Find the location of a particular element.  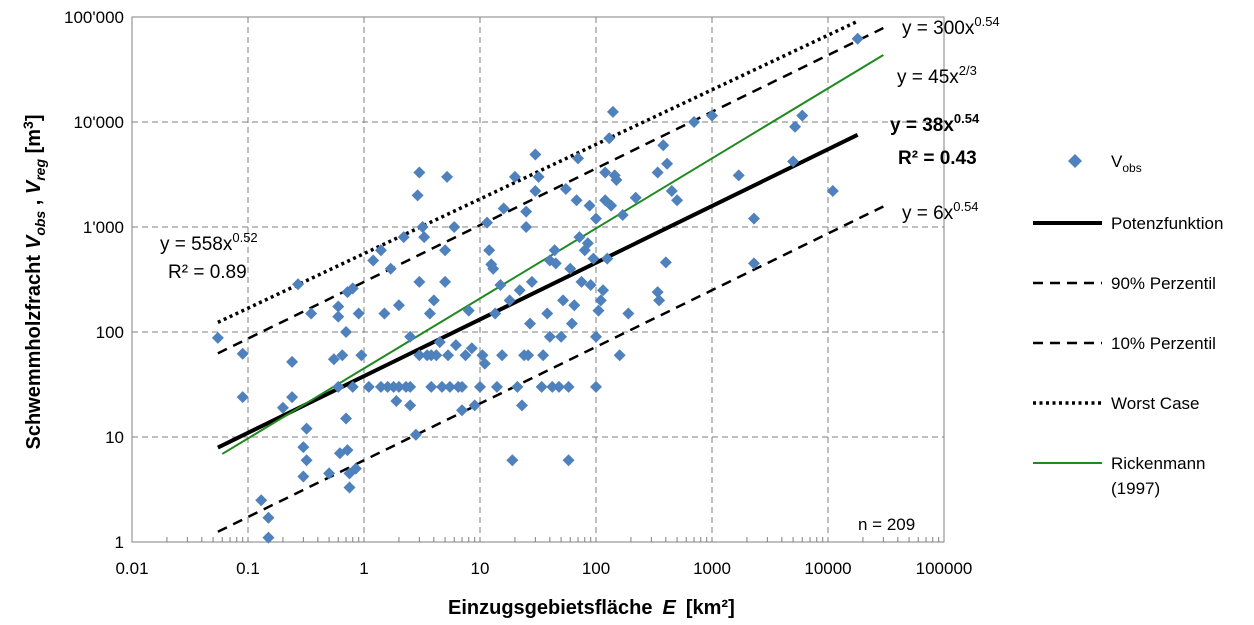

legend-worst-label: Worst Case is located at coordinates (1155, 403).